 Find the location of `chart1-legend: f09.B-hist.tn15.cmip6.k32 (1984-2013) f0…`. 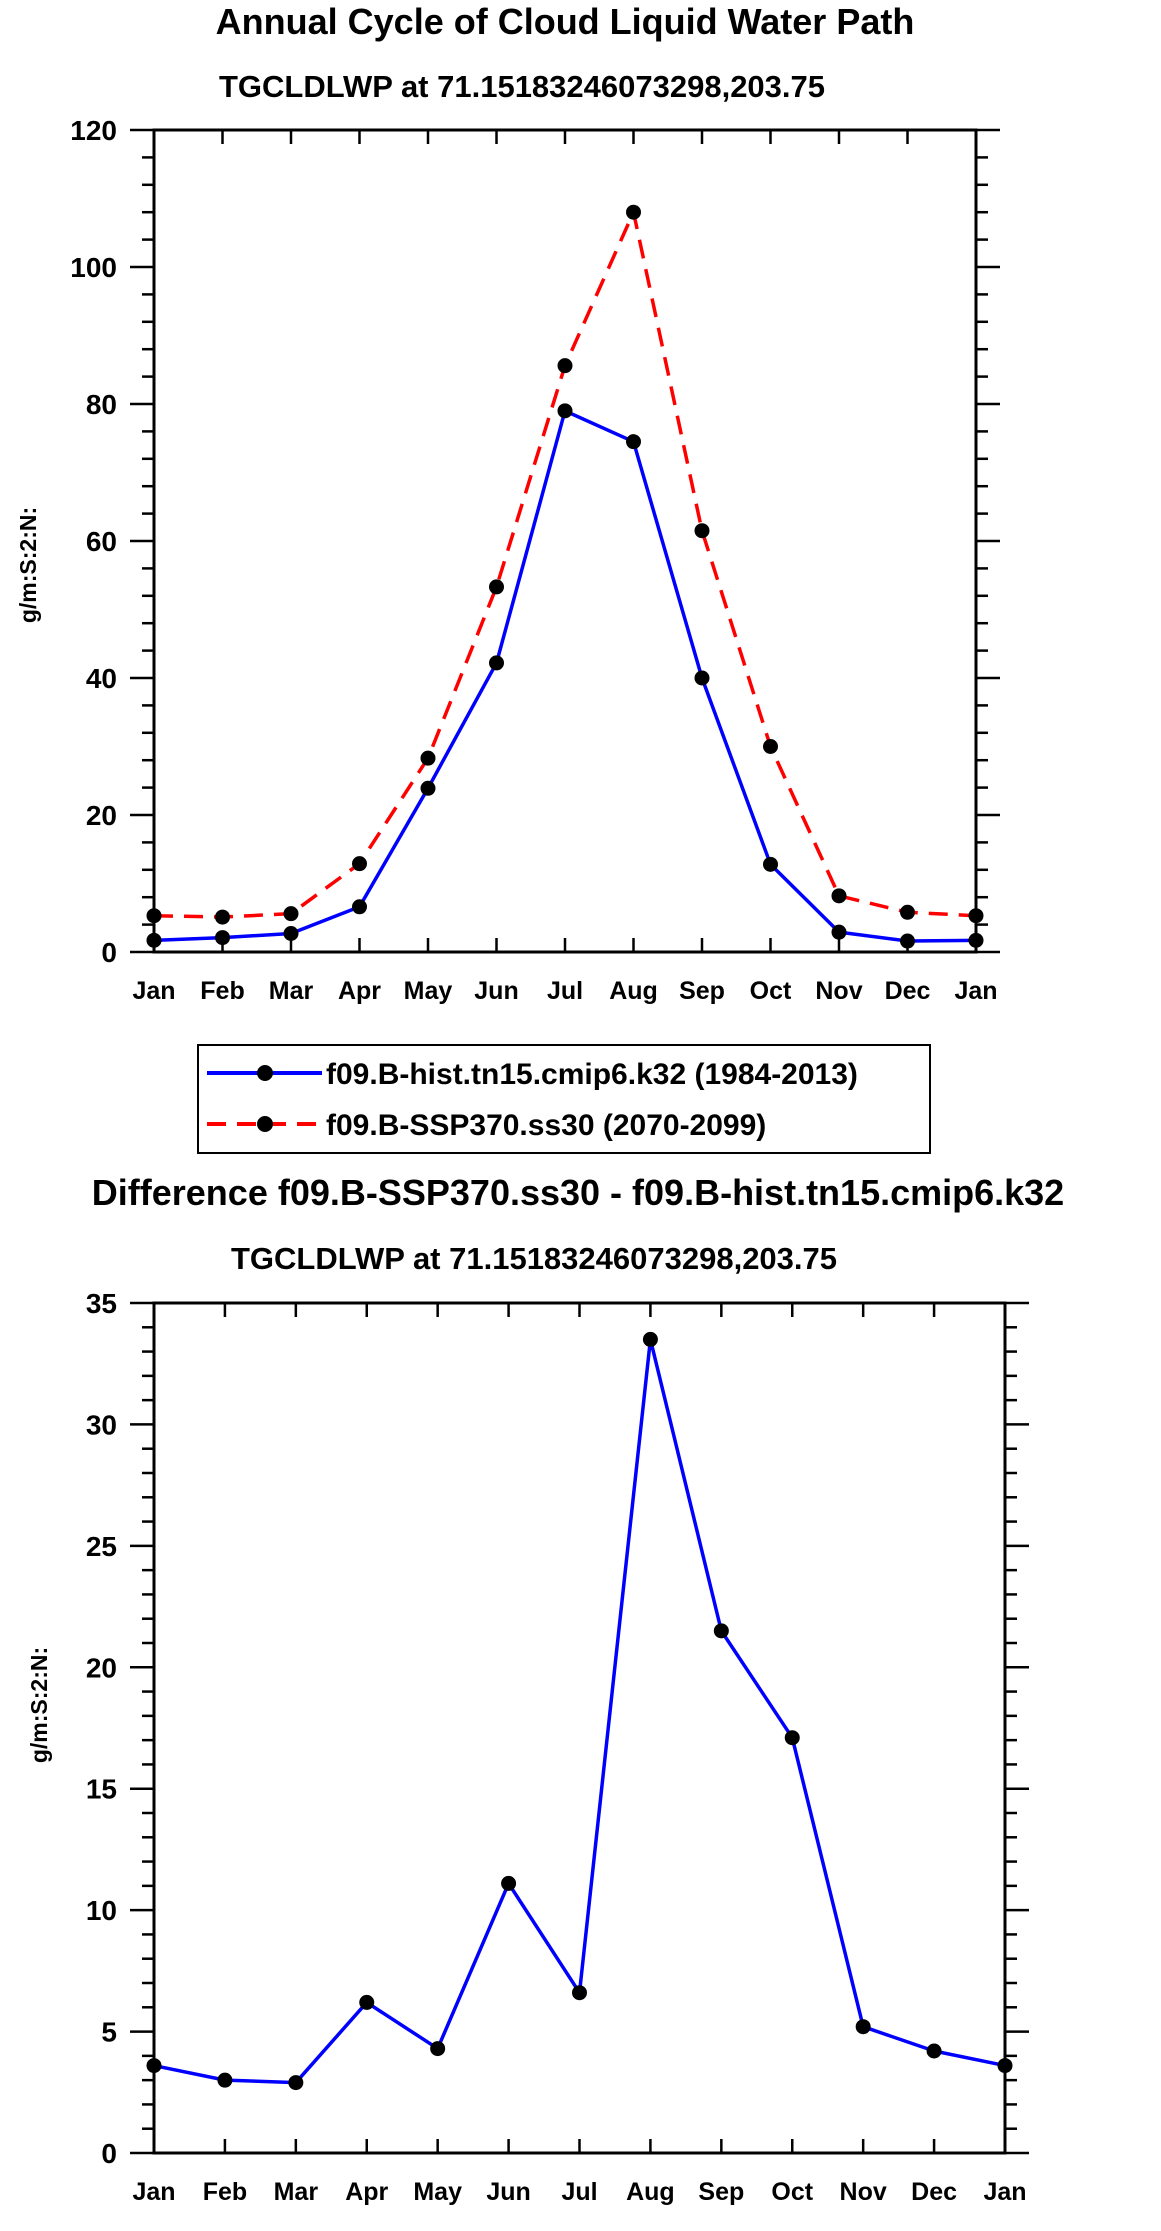

chart1-legend: f09.B-hist.tn15.cmip6.k32 (1984-2013) f0… is located at coordinates (564, 1099).